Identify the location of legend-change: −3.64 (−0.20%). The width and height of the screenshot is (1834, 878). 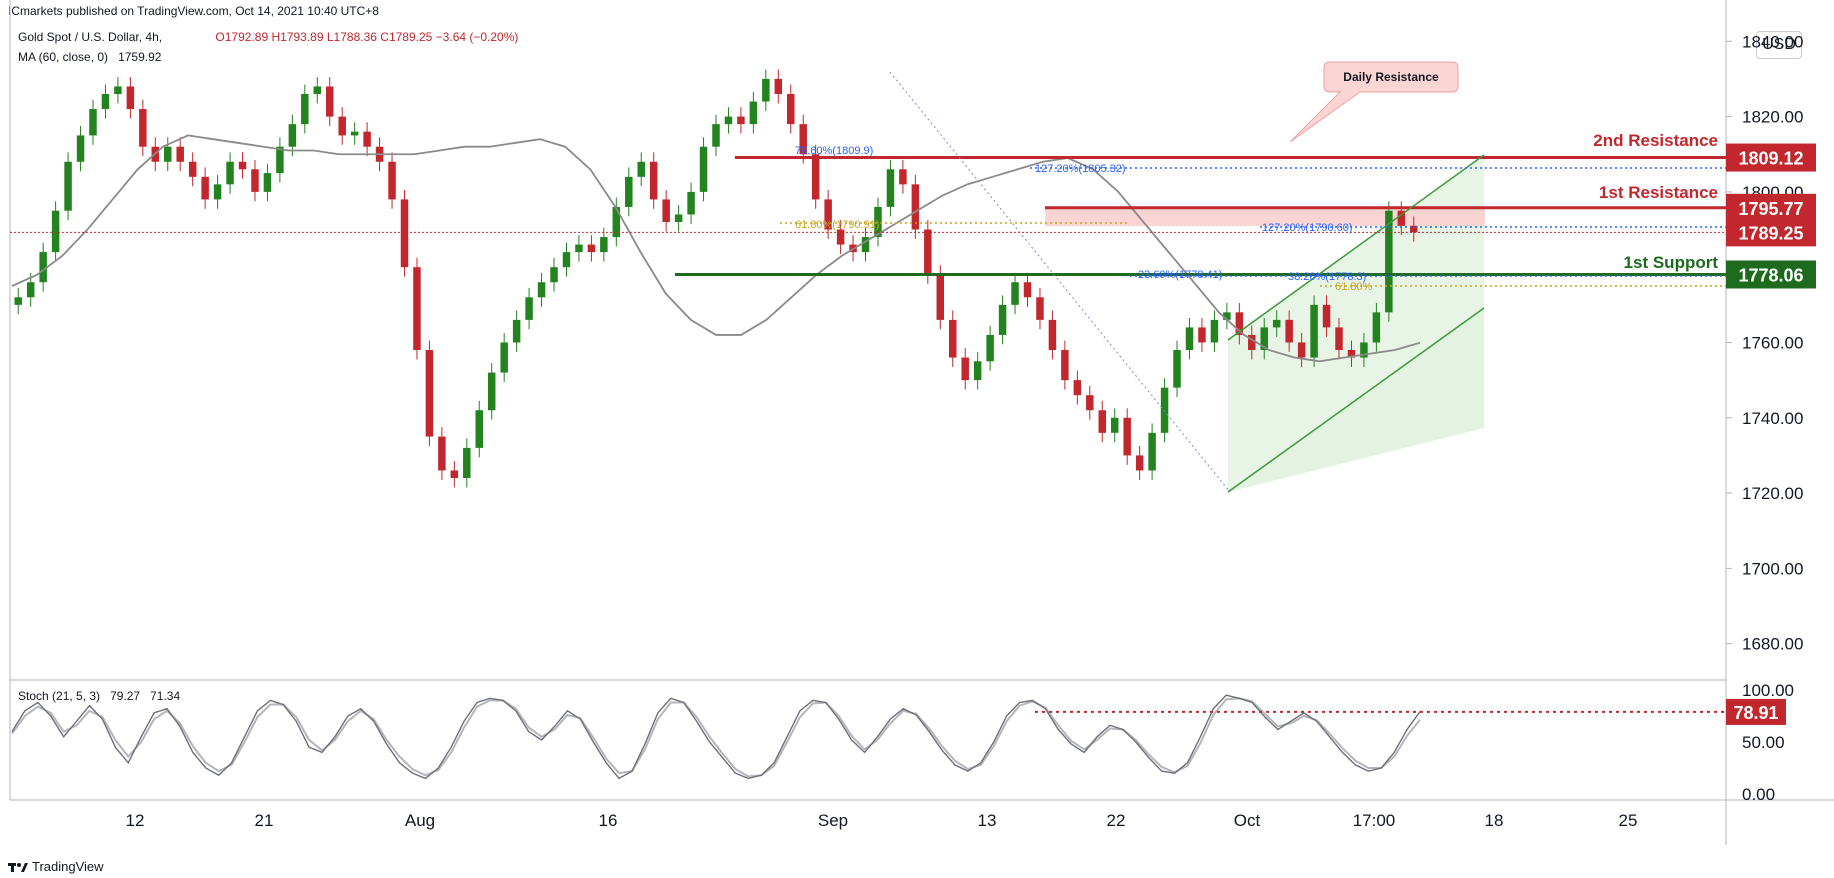
(477, 37).